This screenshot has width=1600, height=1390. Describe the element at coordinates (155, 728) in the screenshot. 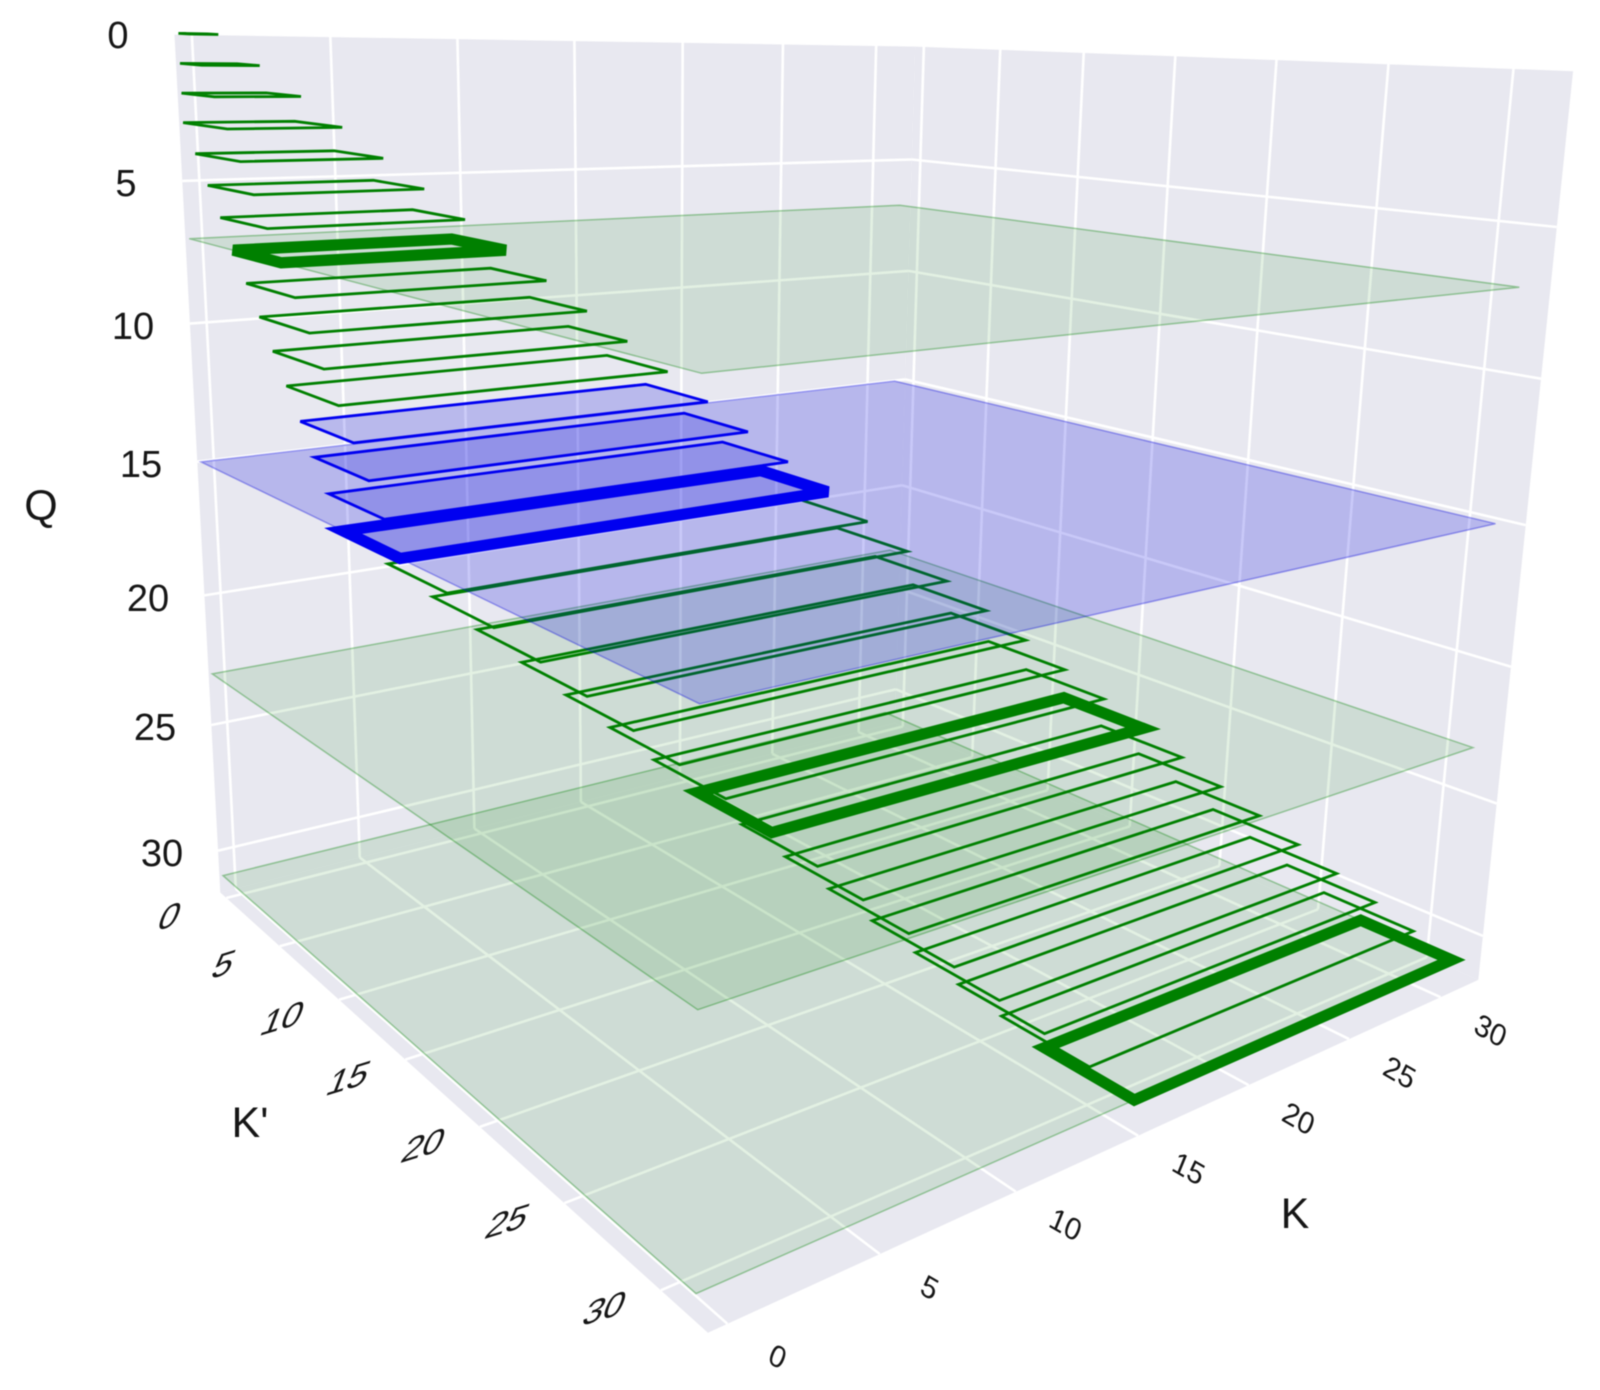

I see `svg-text: 25` at that location.